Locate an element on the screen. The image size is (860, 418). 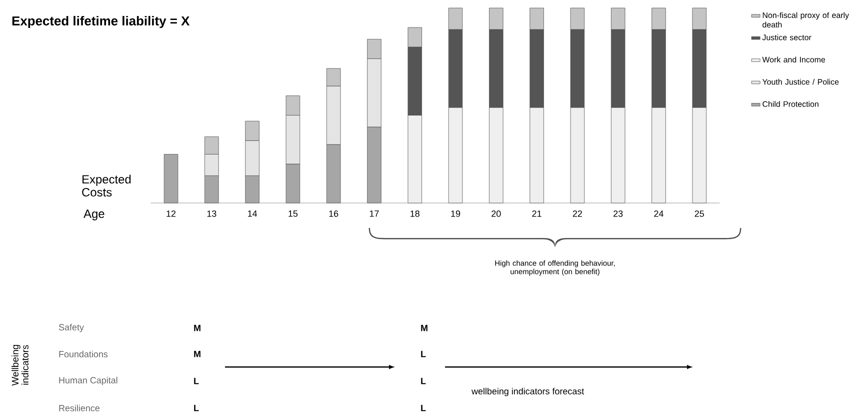
x-tick-label: 22 is located at coordinates (577, 213).